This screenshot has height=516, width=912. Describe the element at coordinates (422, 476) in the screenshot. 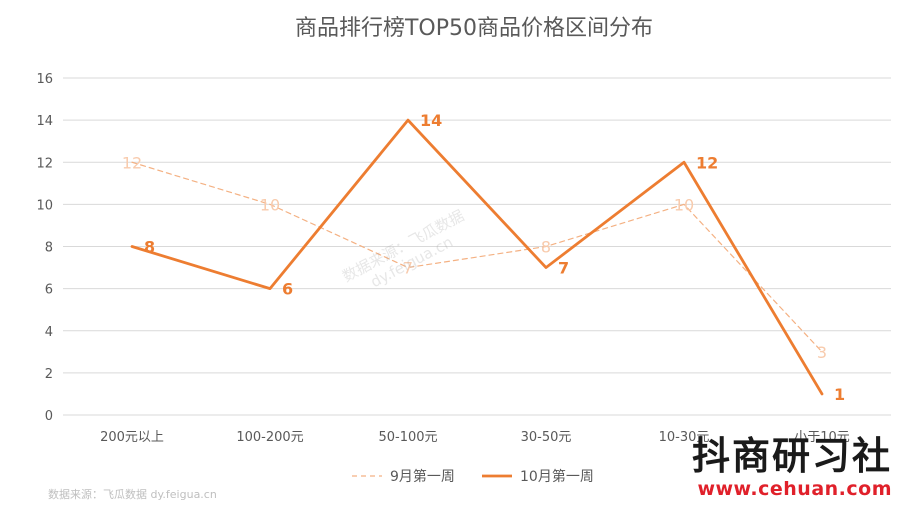

I see `legend-label: 9月第一周` at that location.